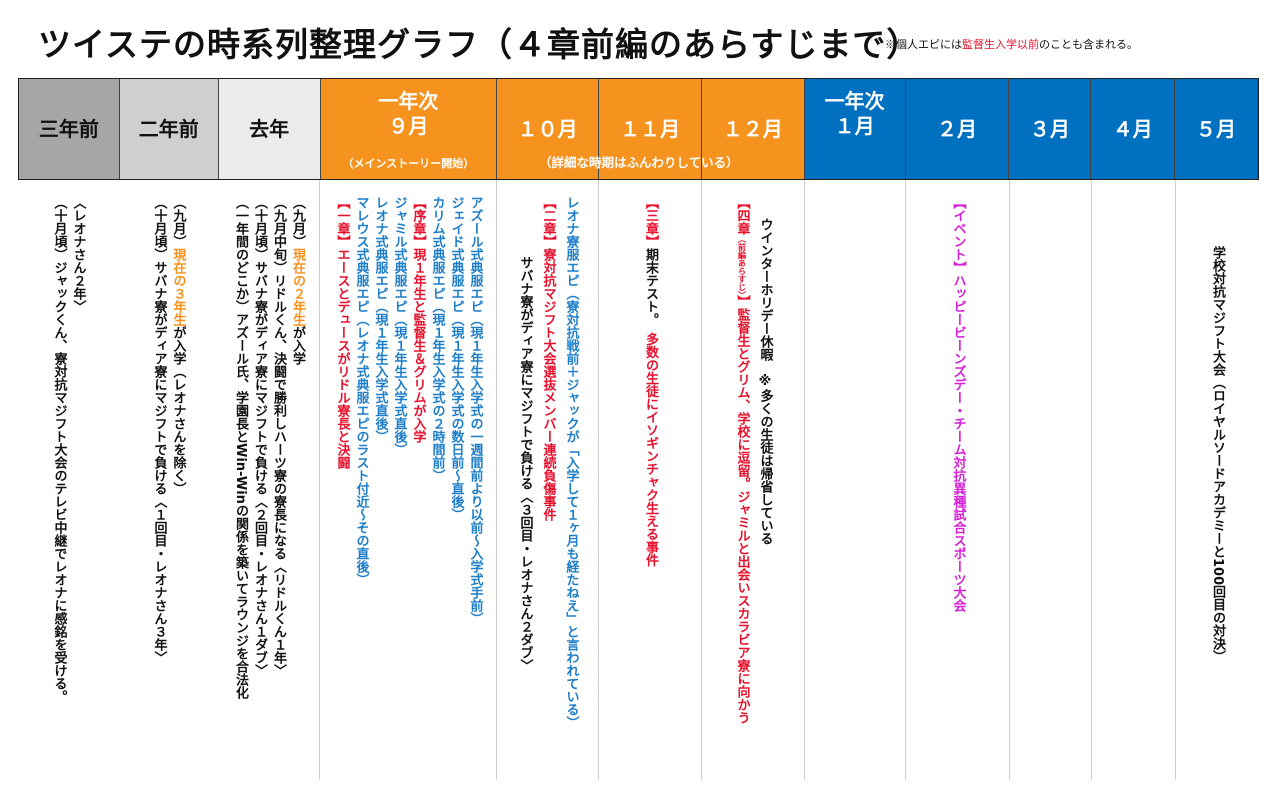 Image resolution: width=1280 pixels, height=800 pixels. What do you see at coordinates (854, 126) in the screenshot?
I see `january-month-label: １月` at bounding box center [854, 126].